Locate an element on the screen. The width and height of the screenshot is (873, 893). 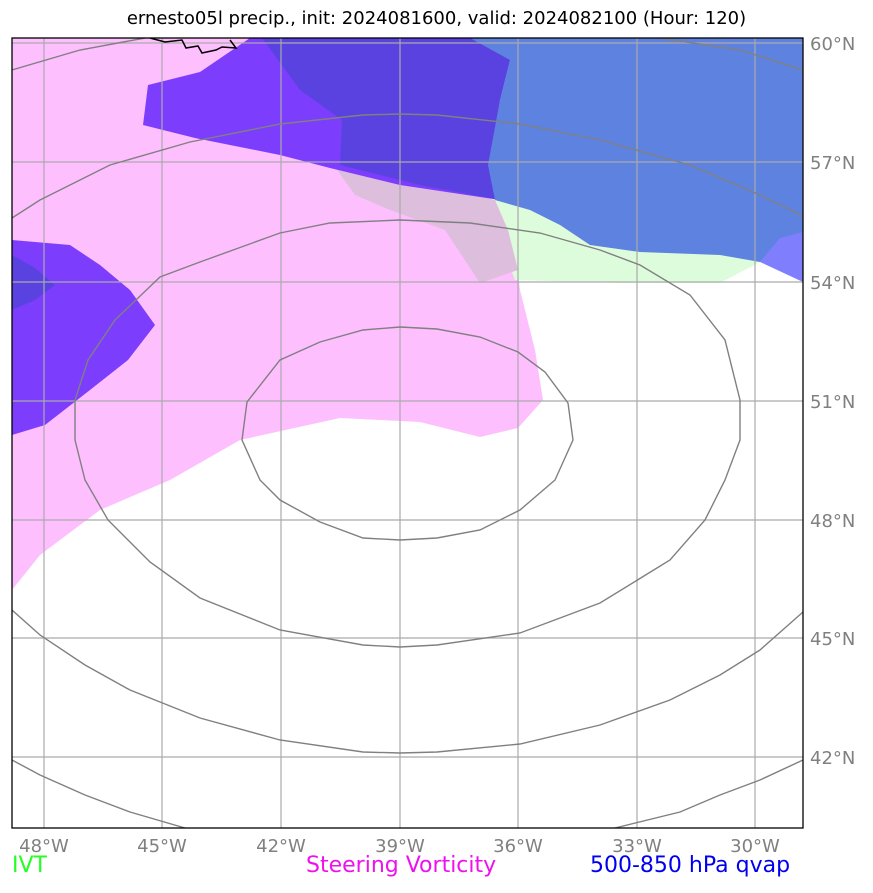
contour-outer-top is located at coordinates (79, 54).